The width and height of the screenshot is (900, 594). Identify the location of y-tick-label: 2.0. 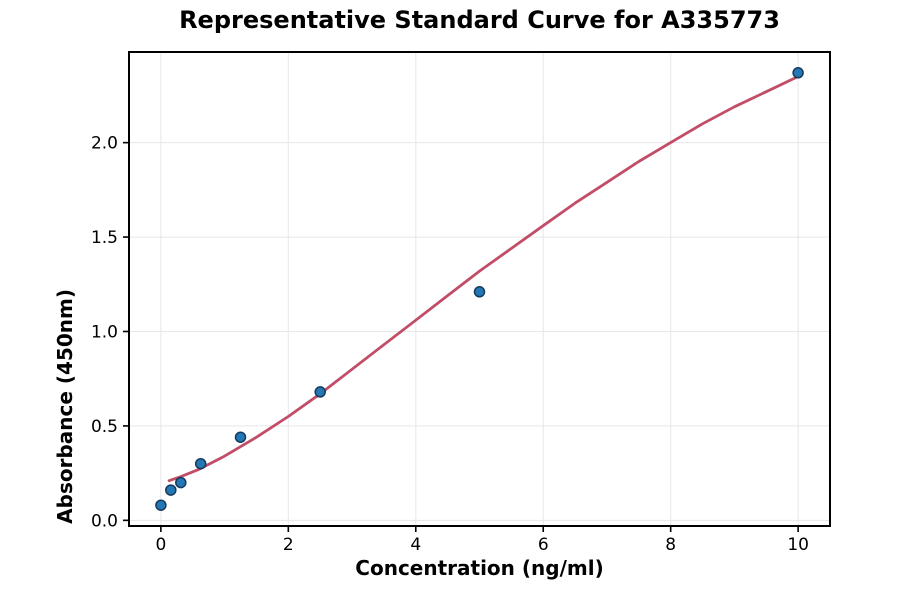
(104, 144).